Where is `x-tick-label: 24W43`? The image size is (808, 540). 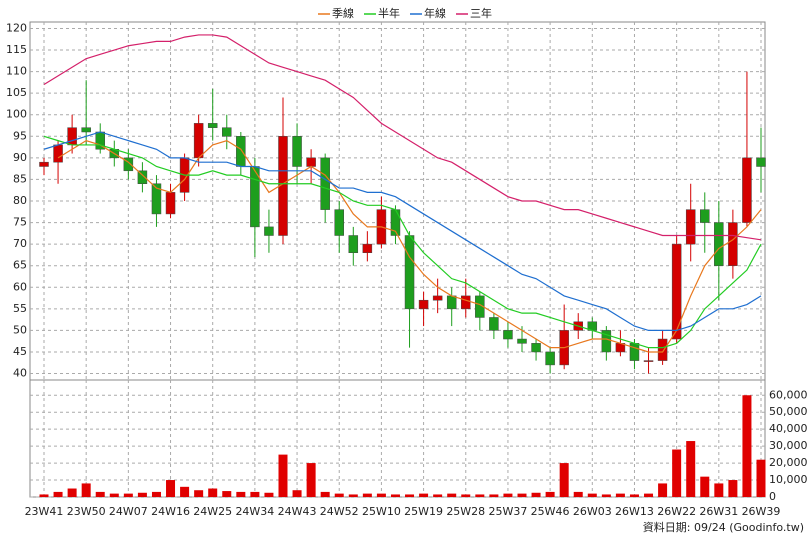 x-tick-label: 24W43 is located at coordinates (297, 511).